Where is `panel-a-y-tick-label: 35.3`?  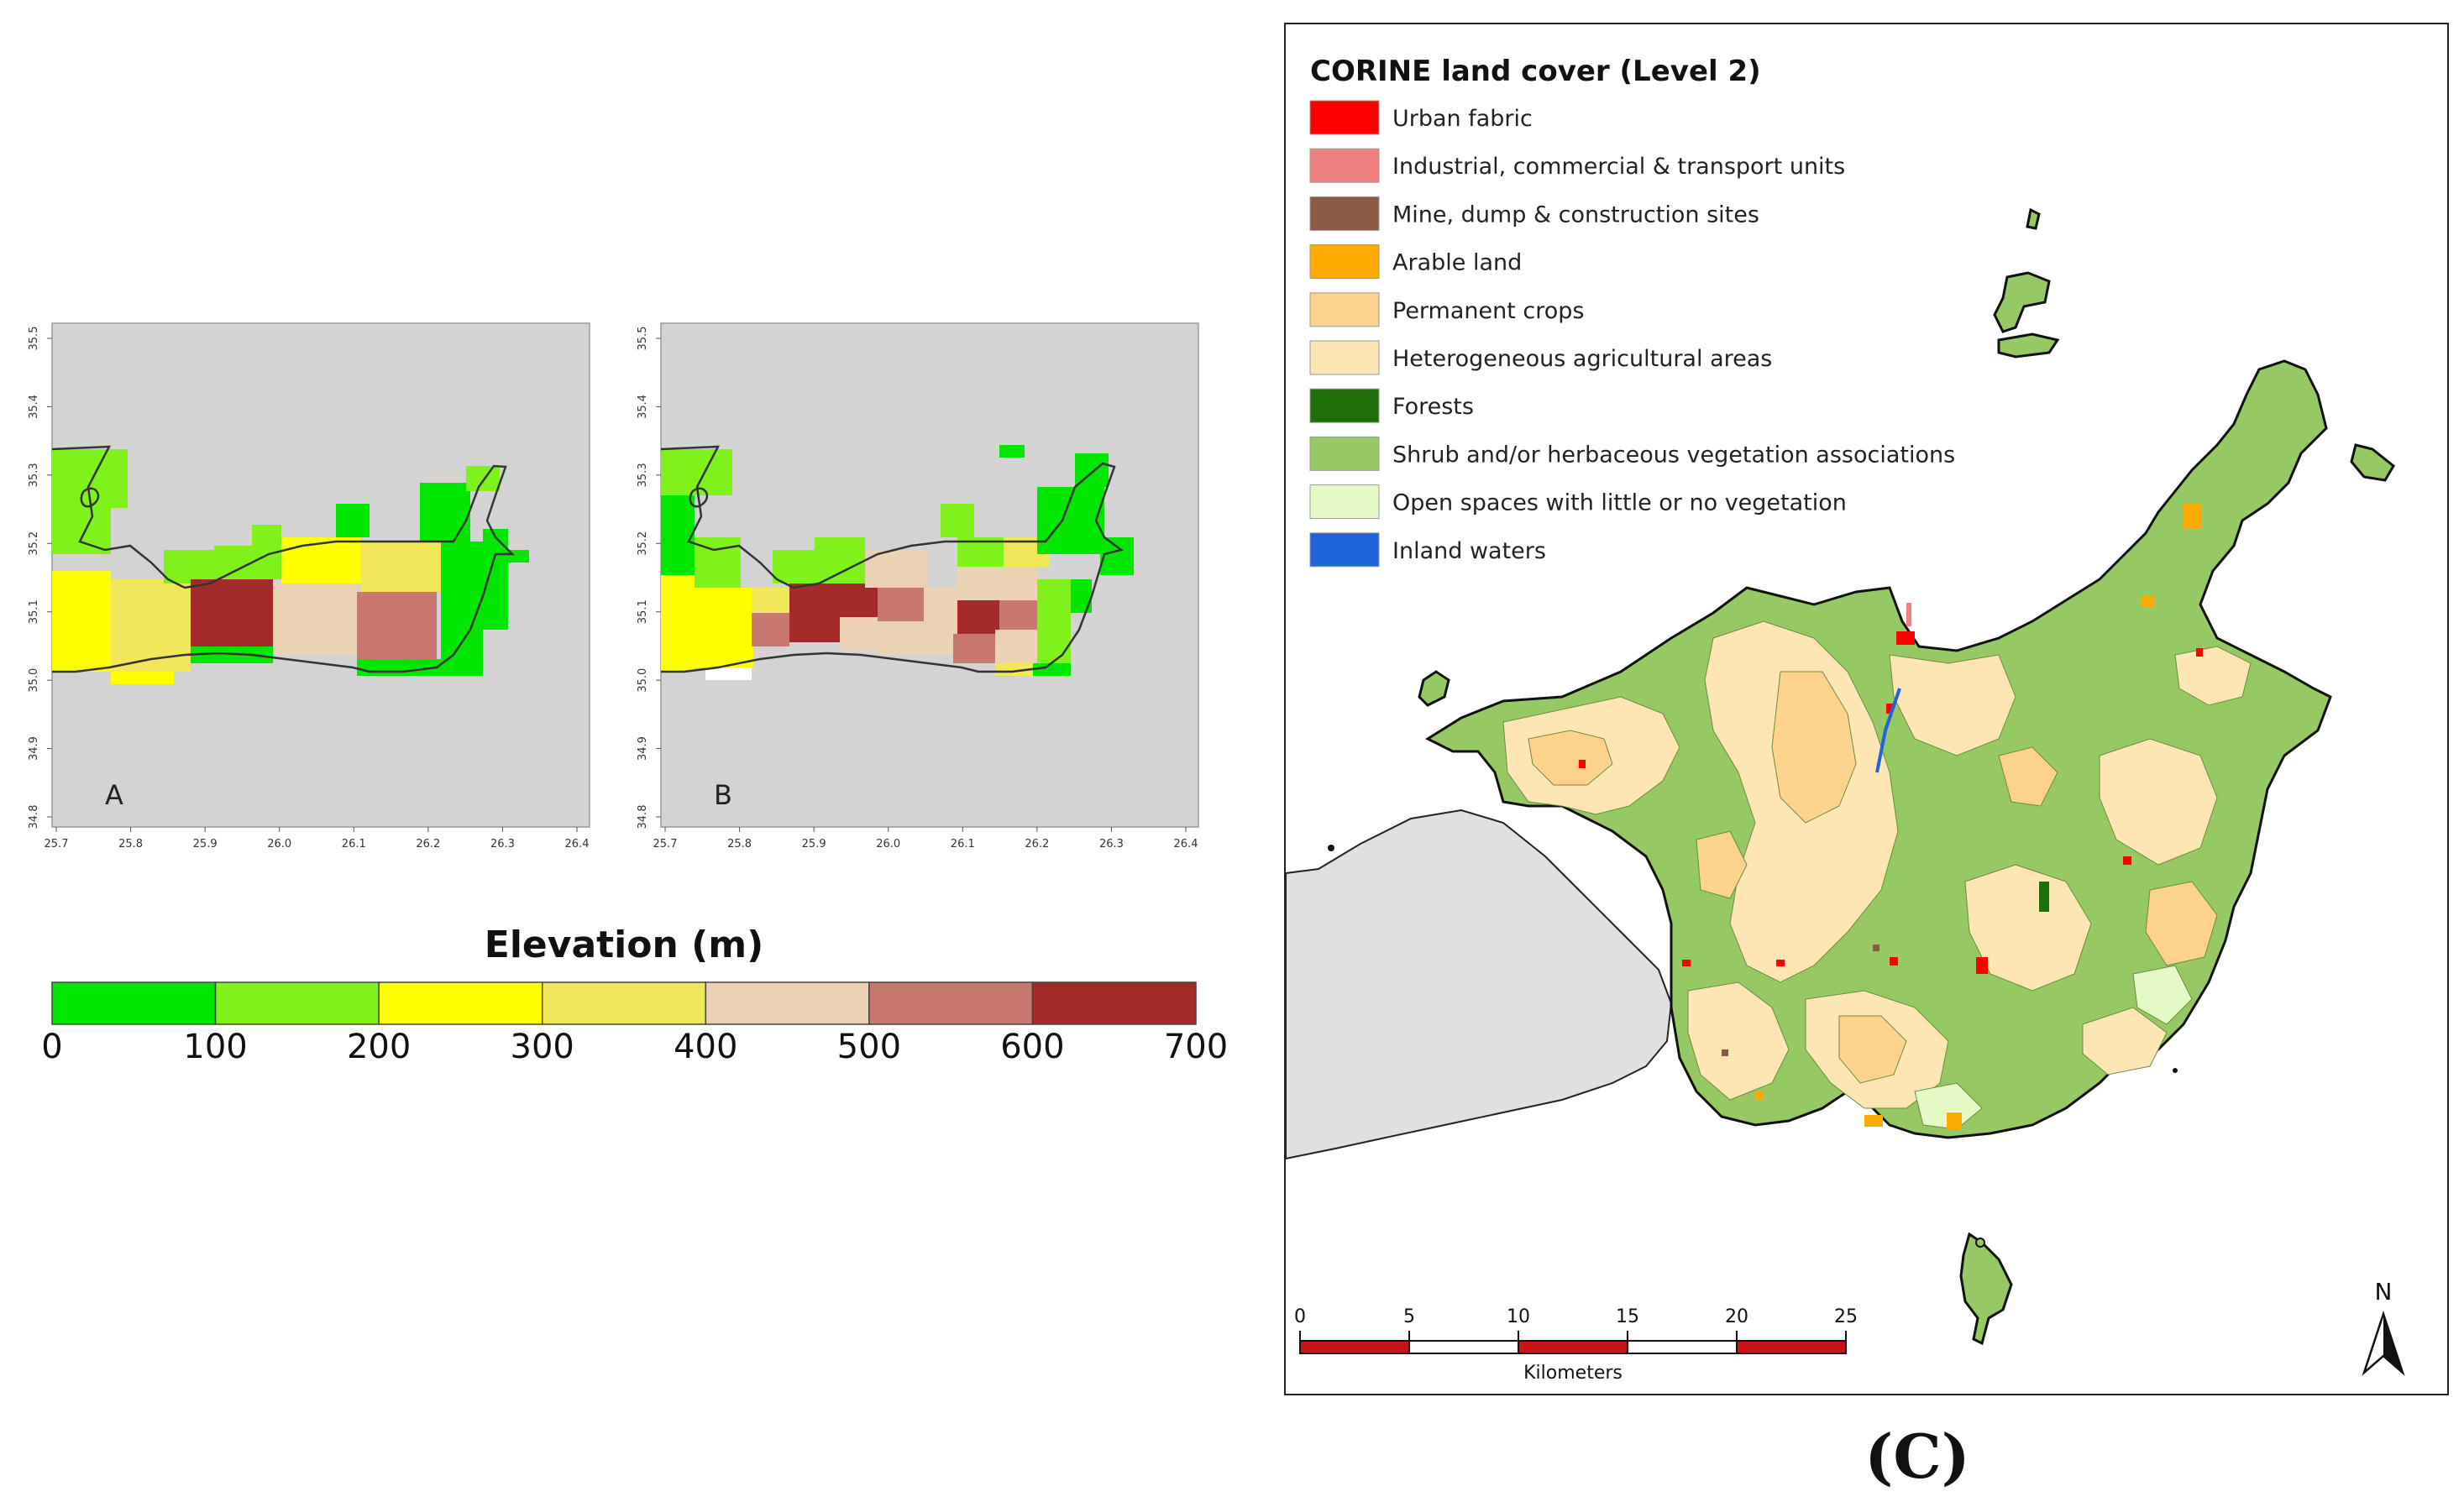
panel-a-y-tick-label: 35.3 is located at coordinates (34, 475).